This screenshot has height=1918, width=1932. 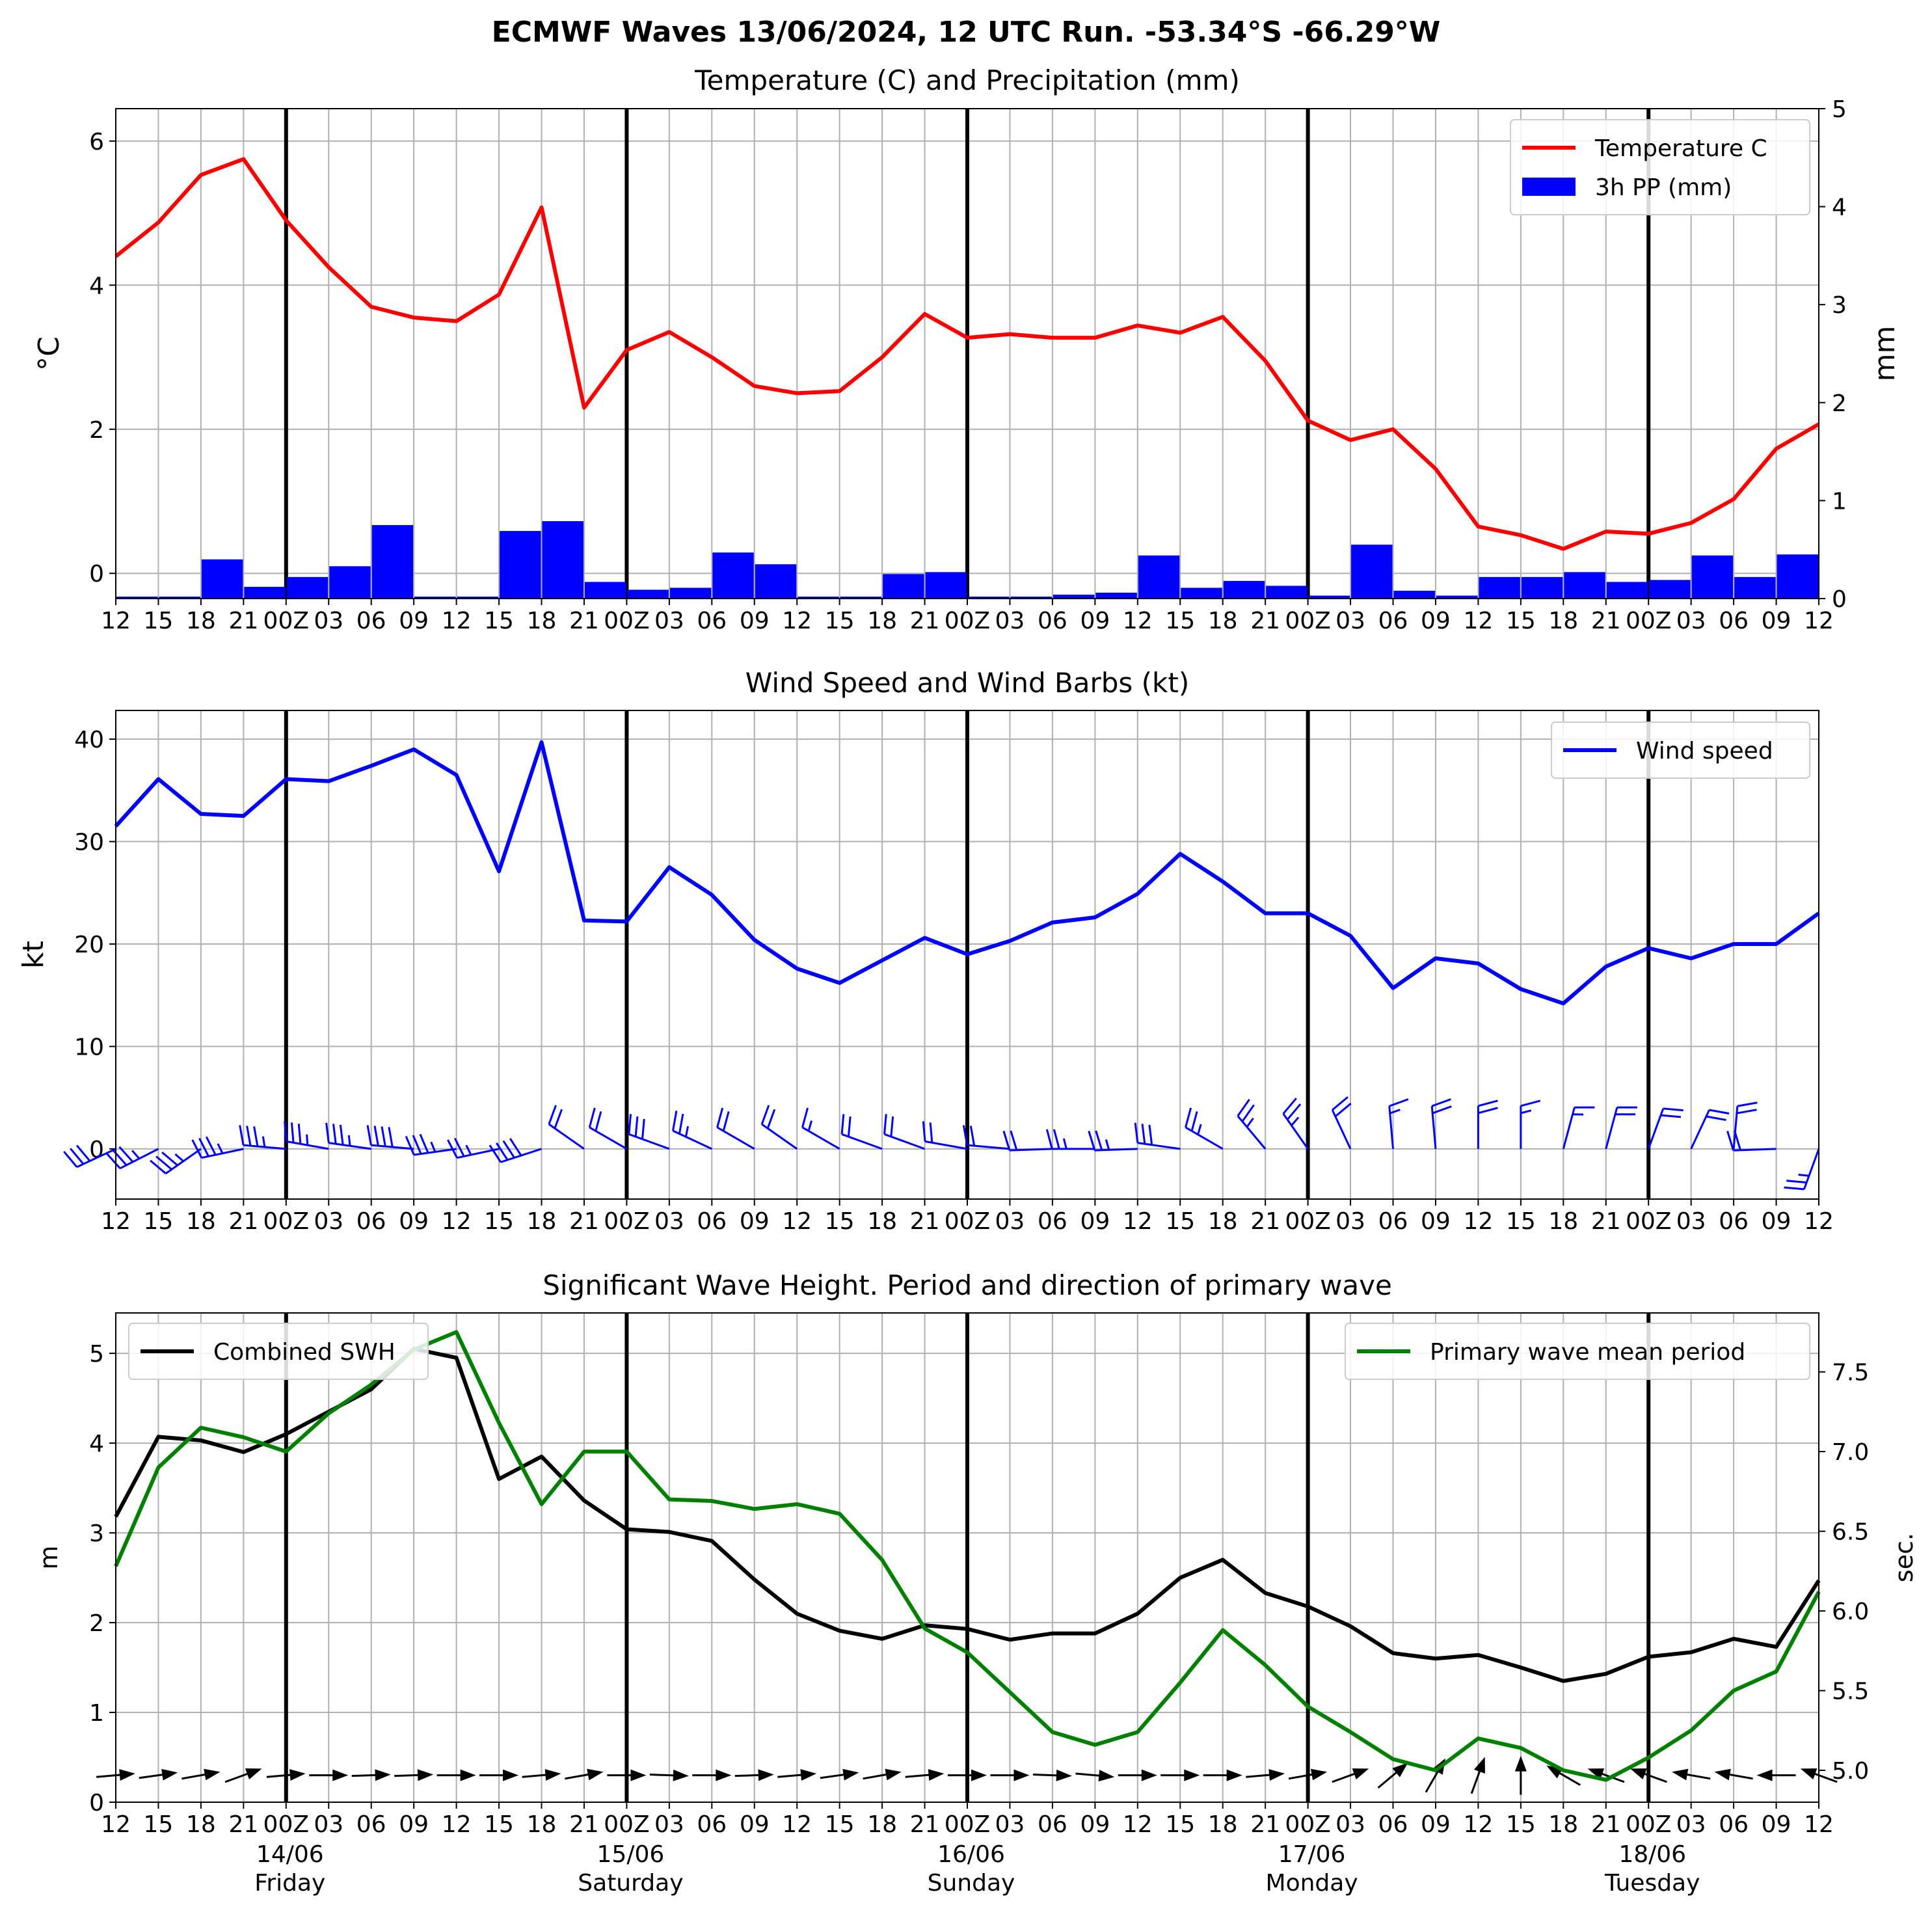 I want to click on day-name-label: Saturday, so click(x=630, y=1883).